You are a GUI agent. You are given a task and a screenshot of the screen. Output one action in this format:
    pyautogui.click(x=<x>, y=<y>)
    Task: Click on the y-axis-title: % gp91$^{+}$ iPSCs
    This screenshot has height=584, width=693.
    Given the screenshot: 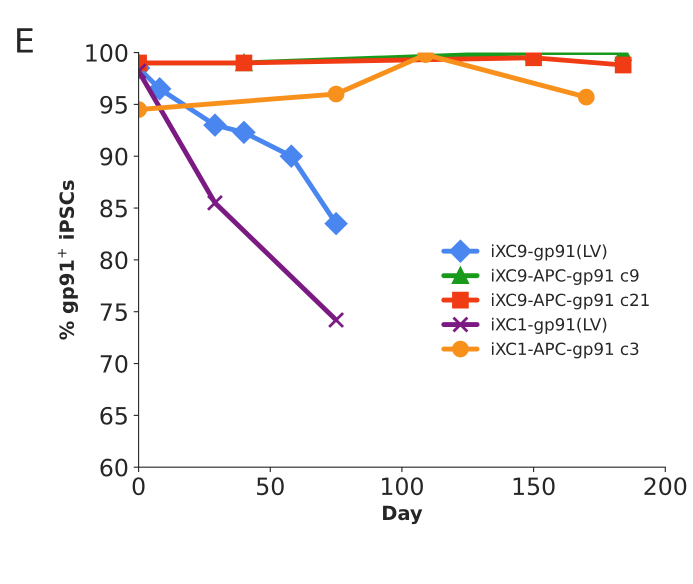 What is the action you would take?
    pyautogui.click(x=68, y=260)
    